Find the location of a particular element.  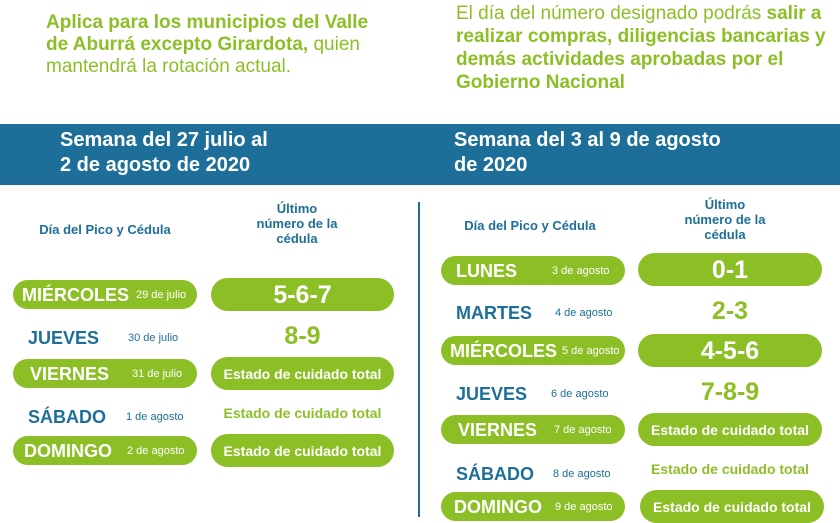

week-2-date-monday: 3 de agosto is located at coordinates (581, 271).